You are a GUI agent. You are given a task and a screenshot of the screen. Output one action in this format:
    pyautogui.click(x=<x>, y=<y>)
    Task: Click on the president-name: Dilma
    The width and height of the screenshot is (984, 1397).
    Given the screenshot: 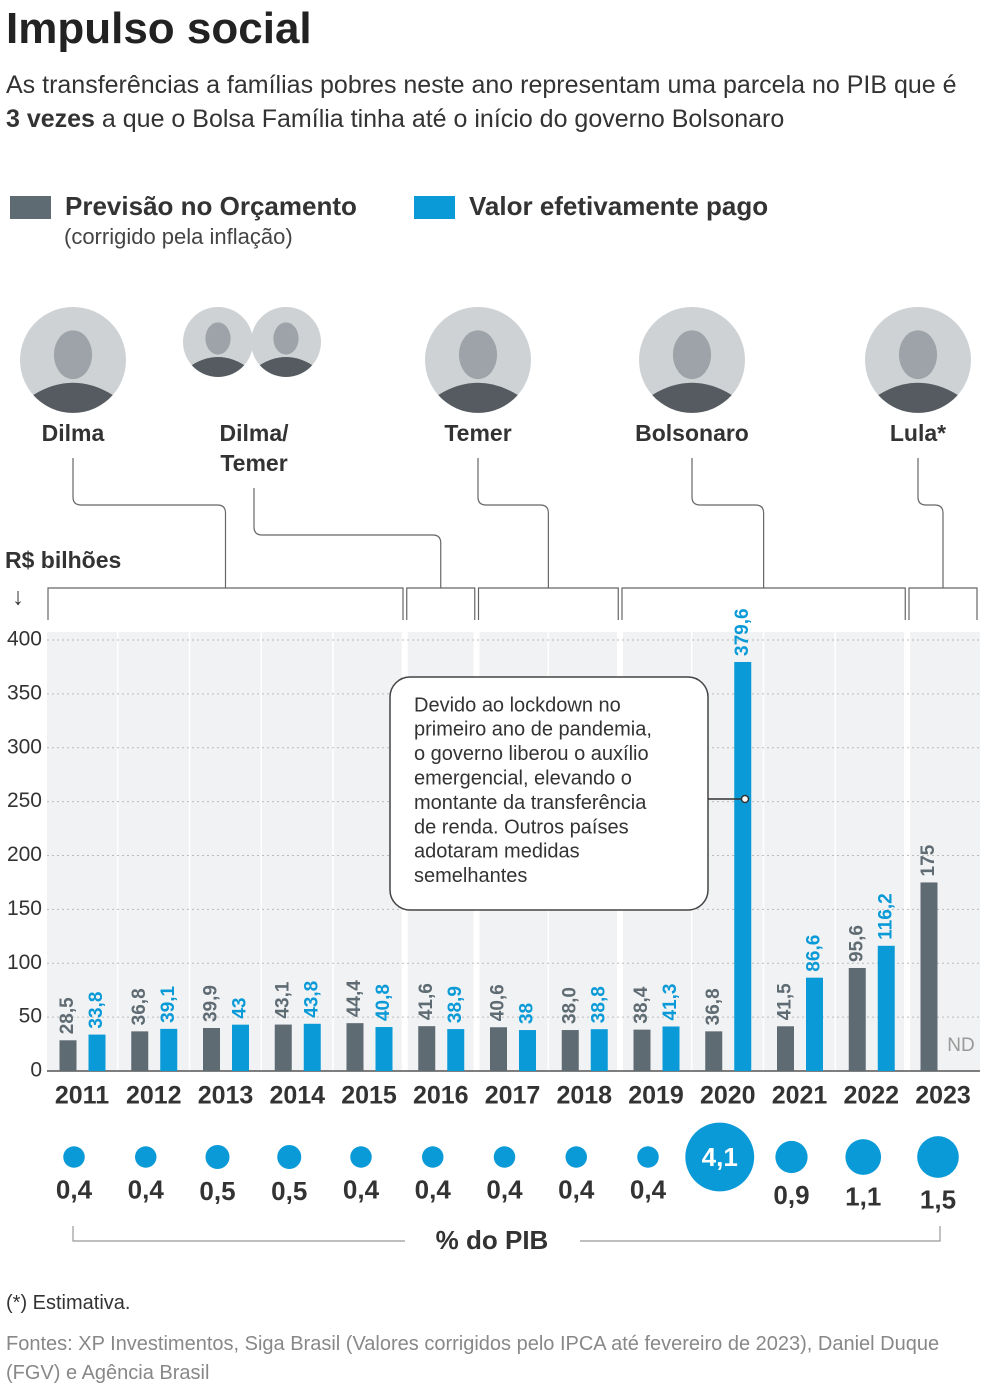 What is the action you would take?
    pyautogui.click(x=73, y=433)
    